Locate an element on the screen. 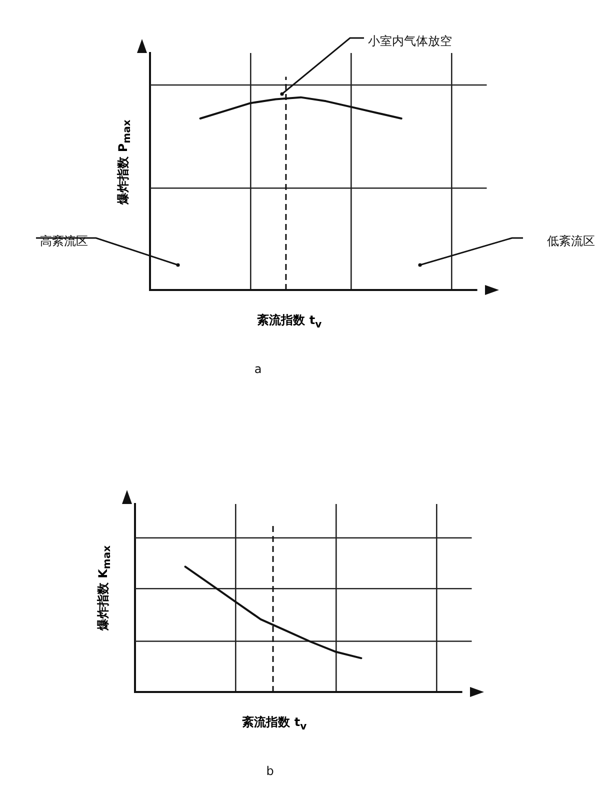 Image resolution: width=600 pixels, height=791 pixels. text: a is located at coordinates (258, 369).